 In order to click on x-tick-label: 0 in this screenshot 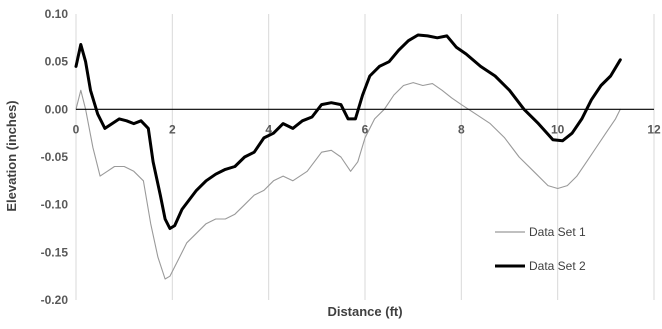, I will do `click(76, 129)`.